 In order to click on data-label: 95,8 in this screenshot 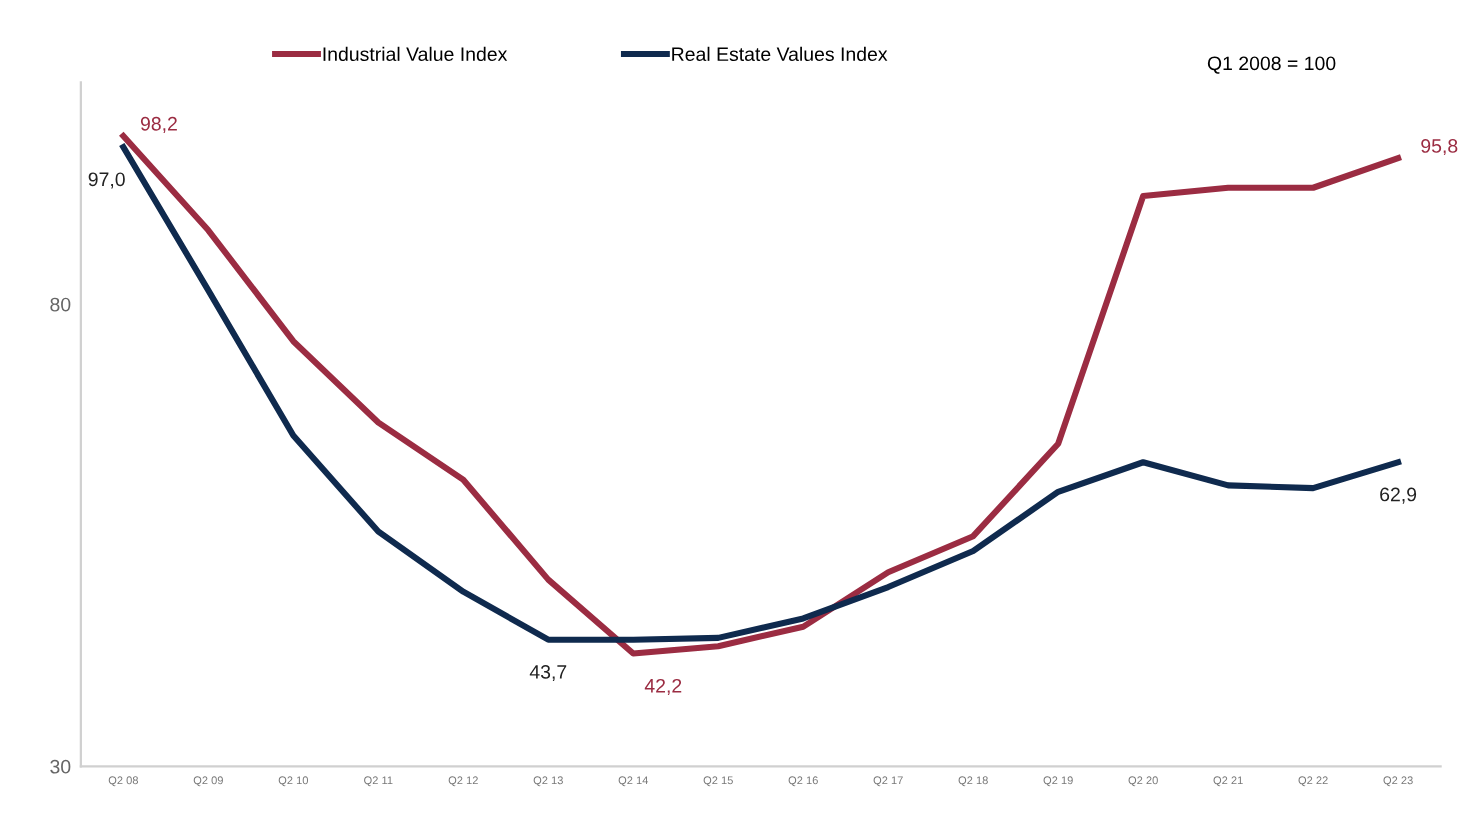, I will do `click(1439, 147)`.